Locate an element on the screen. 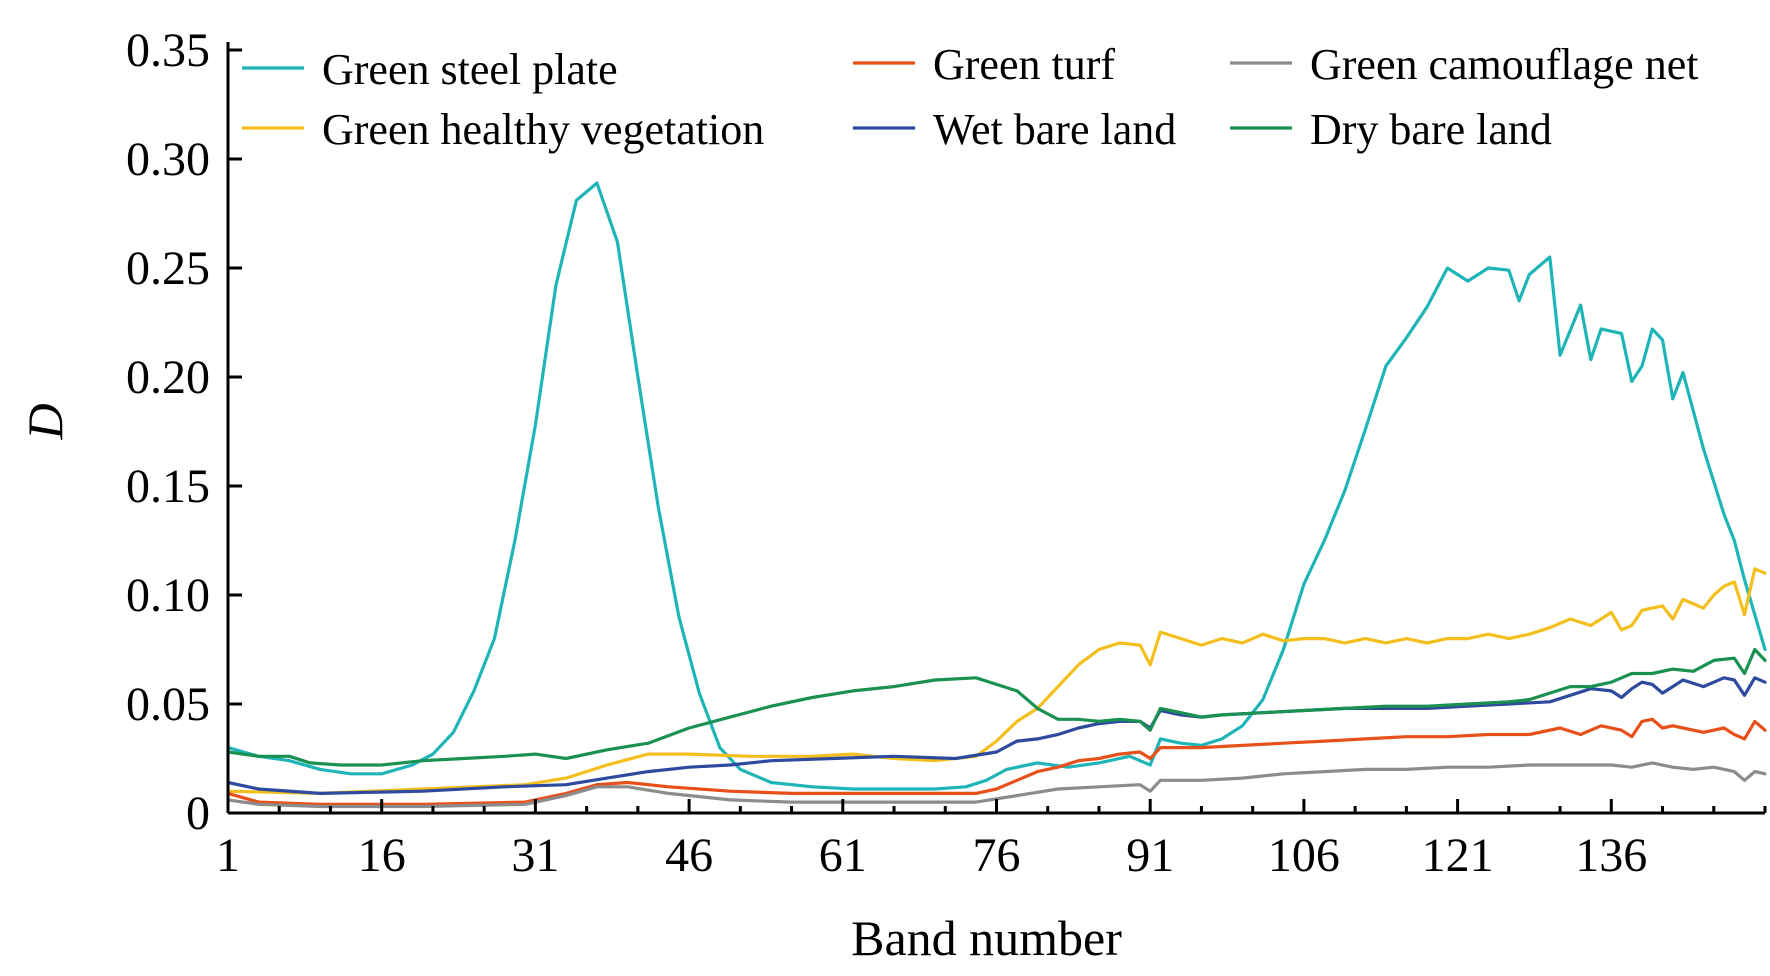 The width and height of the screenshot is (1770, 976). y-tick-label: 0.20 is located at coordinates (168, 377).